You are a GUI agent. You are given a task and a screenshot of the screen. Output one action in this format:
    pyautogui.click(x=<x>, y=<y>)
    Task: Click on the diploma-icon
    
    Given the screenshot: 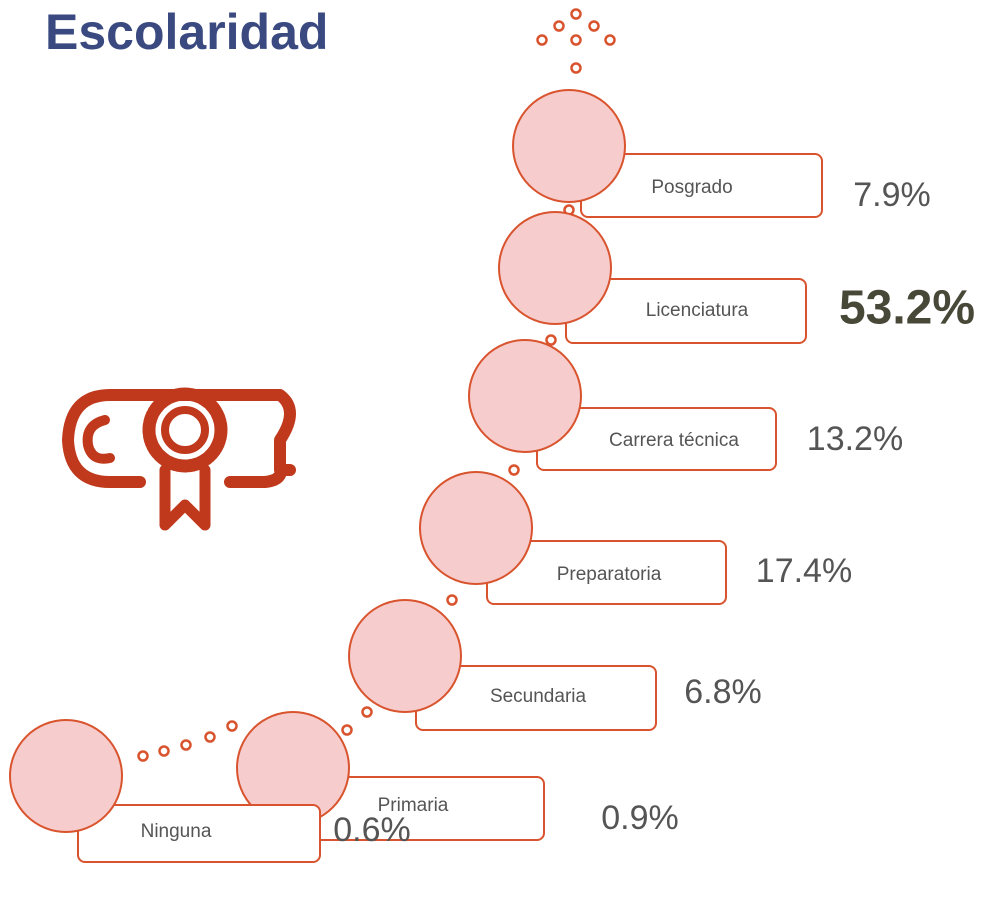 What is the action you would take?
    pyautogui.click(x=179, y=459)
    